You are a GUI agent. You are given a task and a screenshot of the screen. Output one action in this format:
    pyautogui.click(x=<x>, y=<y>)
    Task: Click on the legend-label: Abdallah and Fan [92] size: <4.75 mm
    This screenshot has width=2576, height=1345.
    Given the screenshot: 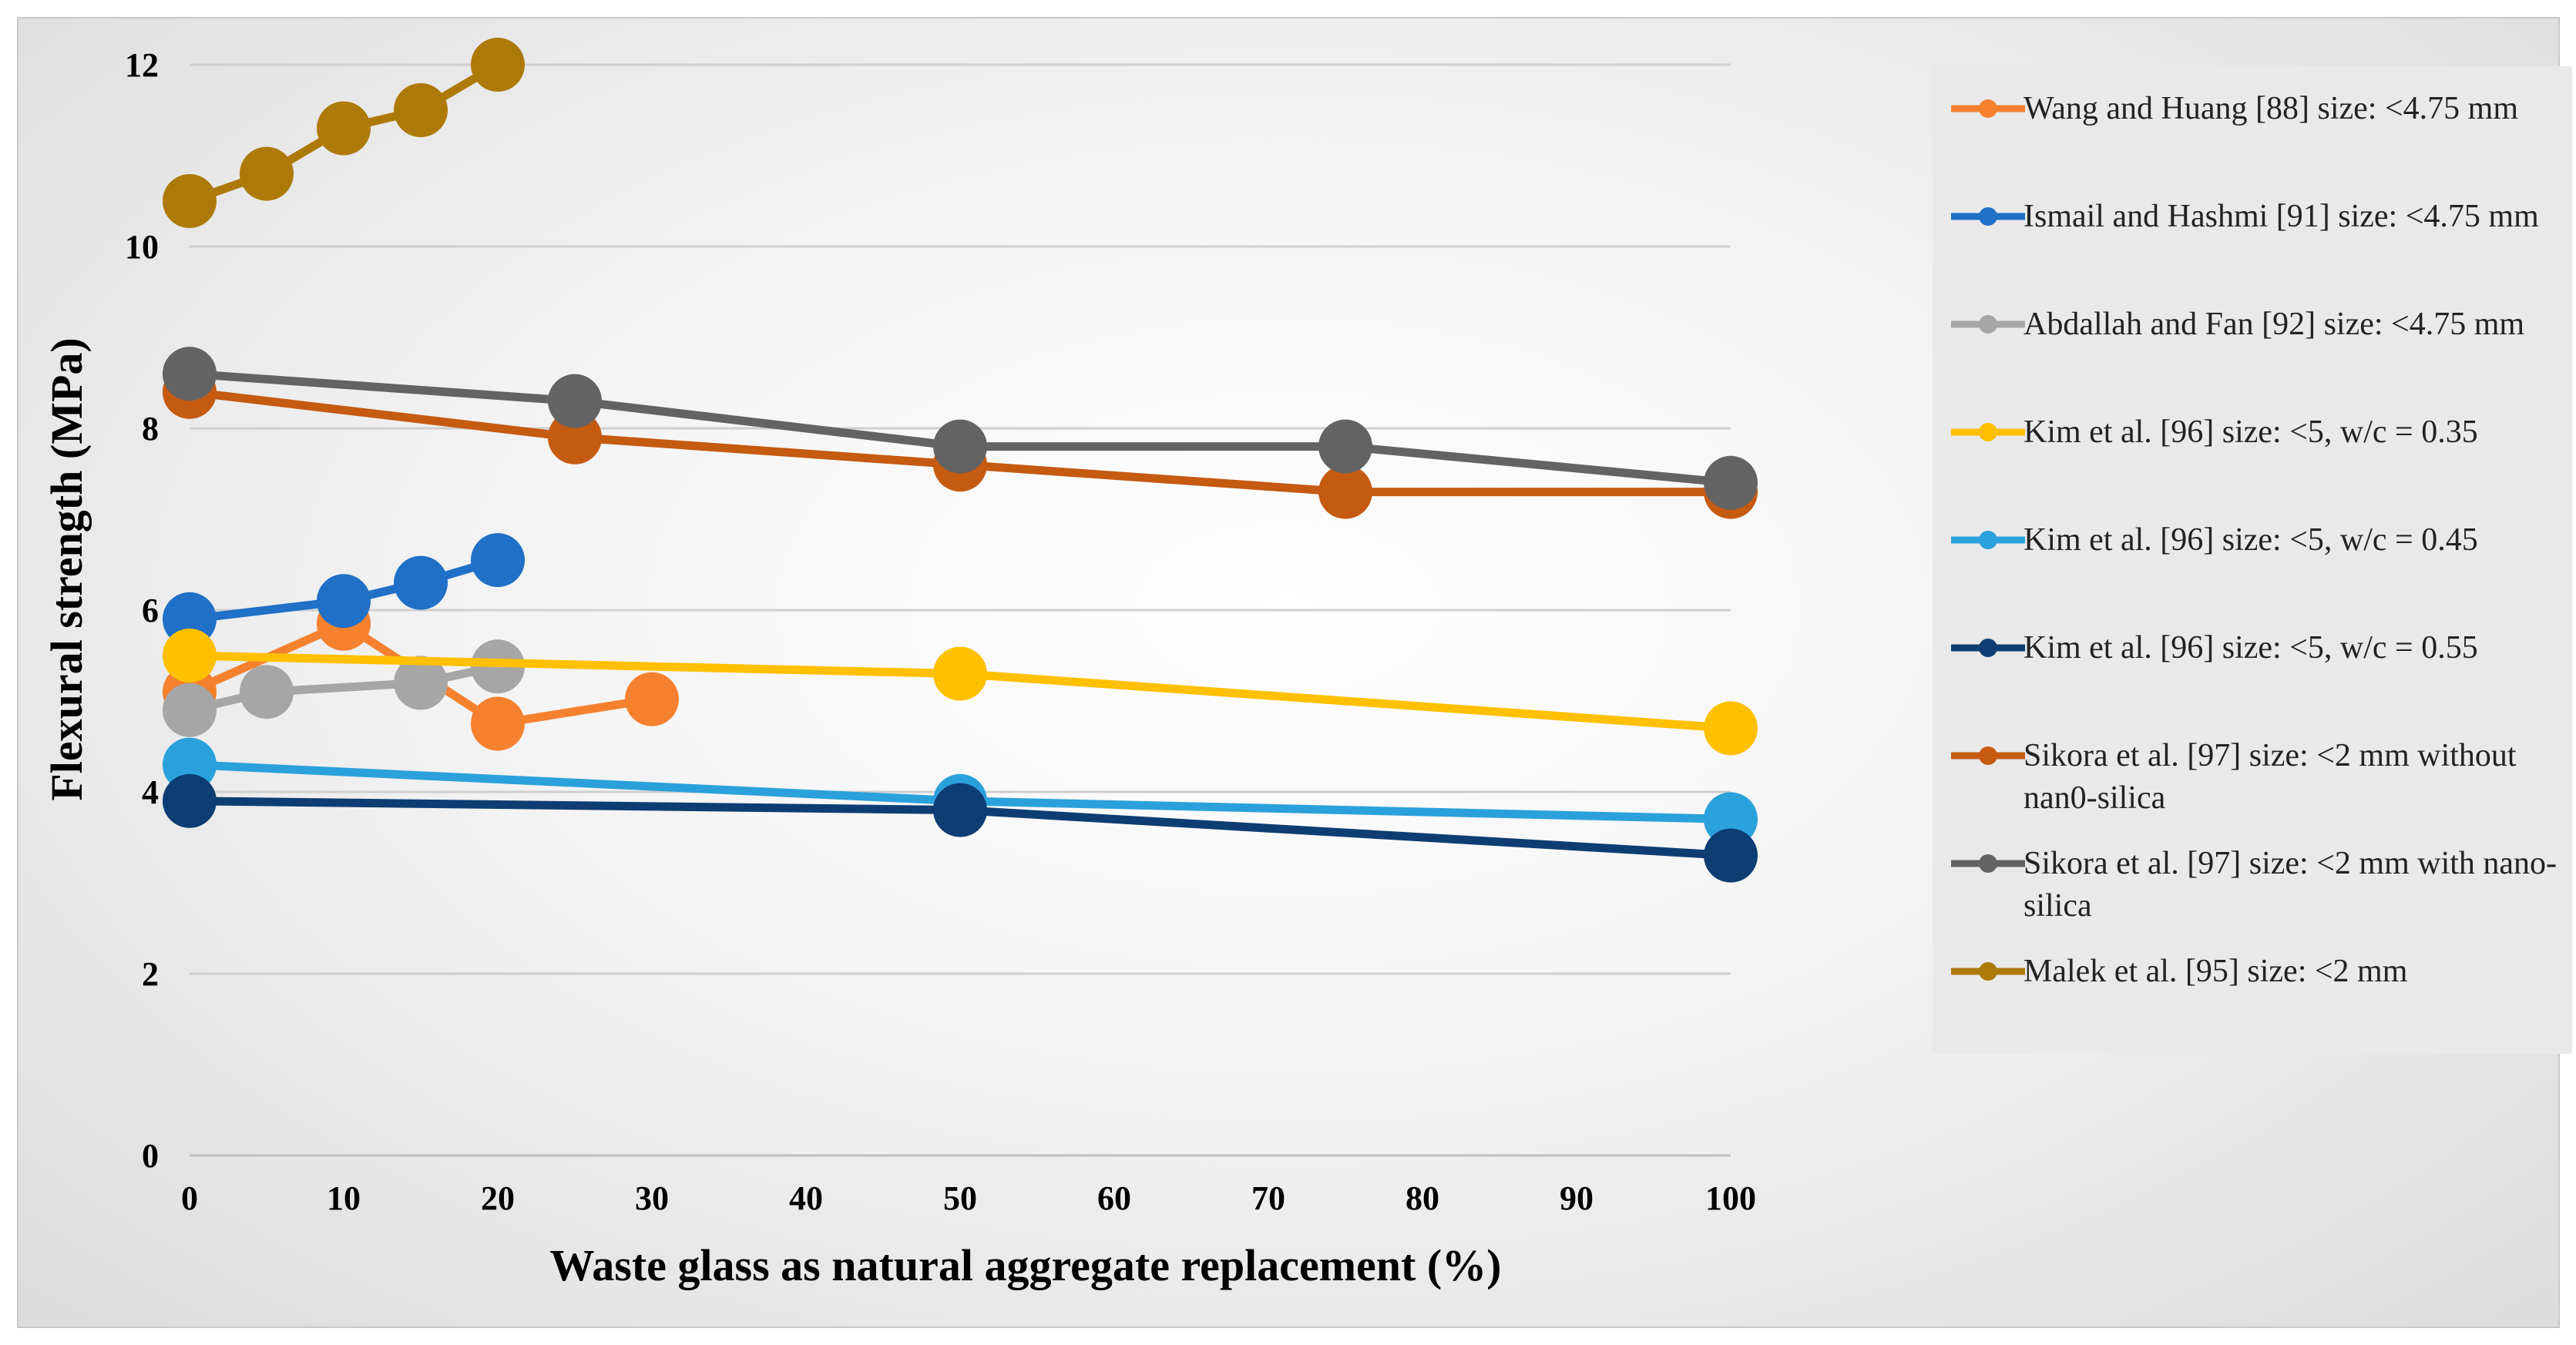 What is the action you would take?
    pyautogui.click(x=2274, y=325)
    